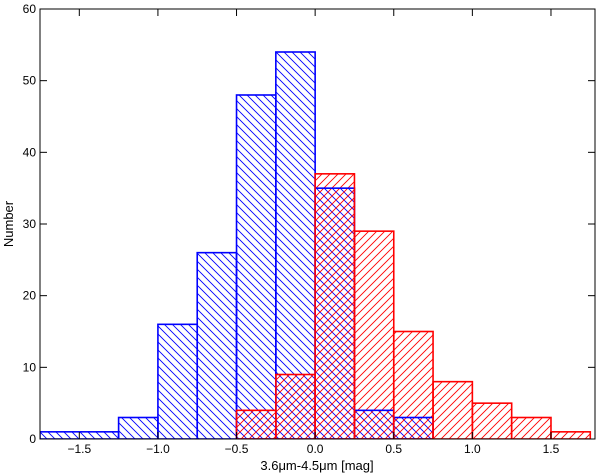  What do you see at coordinates (30, 152) in the screenshot?
I see `y-tick-label: 40` at bounding box center [30, 152].